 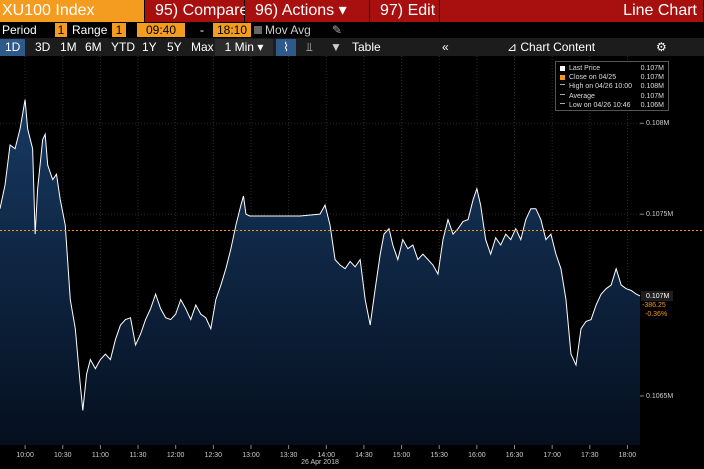 I want to click on settings-icon: ⚙, so click(x=661, y=47).